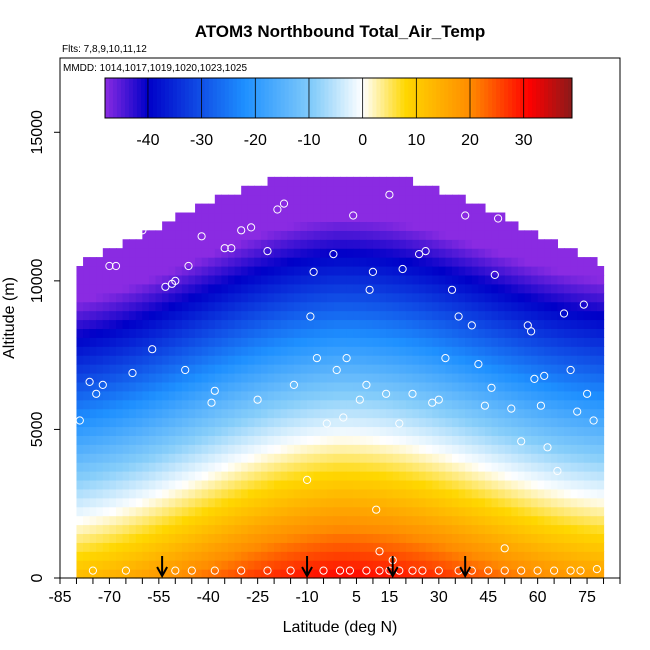 Image resolution: width=650 pixels, height=650 pixels. Describe the element at coordinates (340, 31) in the screenshot. I see `chart-title: ATOM3 Northbound Total_Air_Temp` at that location.